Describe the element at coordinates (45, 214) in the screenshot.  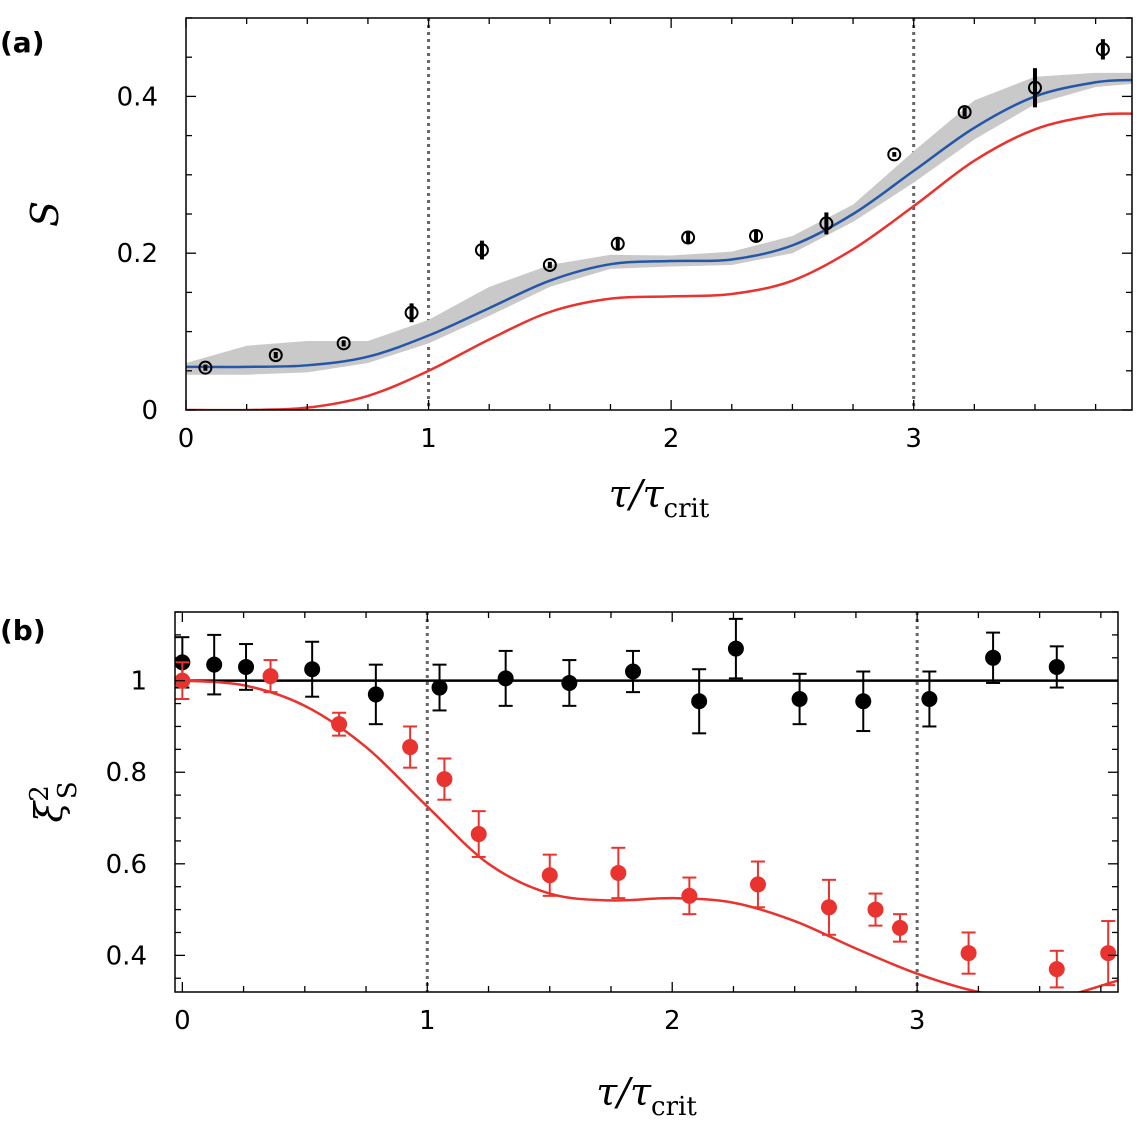
I see `y-axis-title: S` at that location.